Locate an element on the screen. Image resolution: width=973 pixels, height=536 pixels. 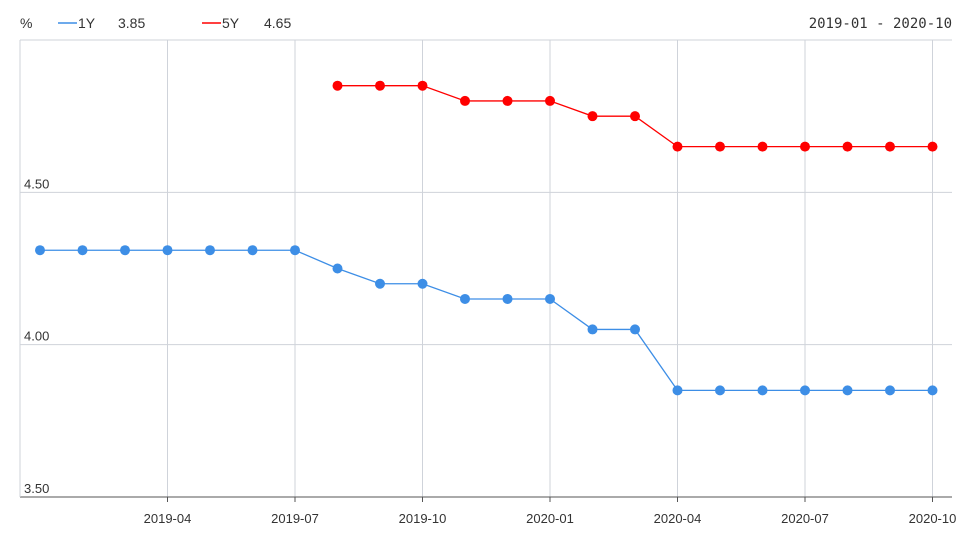
y-tick-label: 4.50 is located at coordinates (36, 183).